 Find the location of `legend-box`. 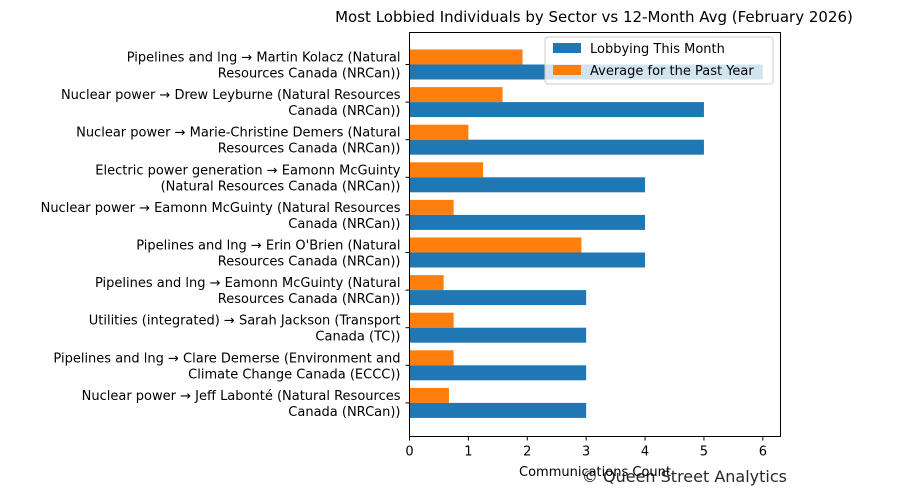

legend-box is located at coordinates (659, 60).